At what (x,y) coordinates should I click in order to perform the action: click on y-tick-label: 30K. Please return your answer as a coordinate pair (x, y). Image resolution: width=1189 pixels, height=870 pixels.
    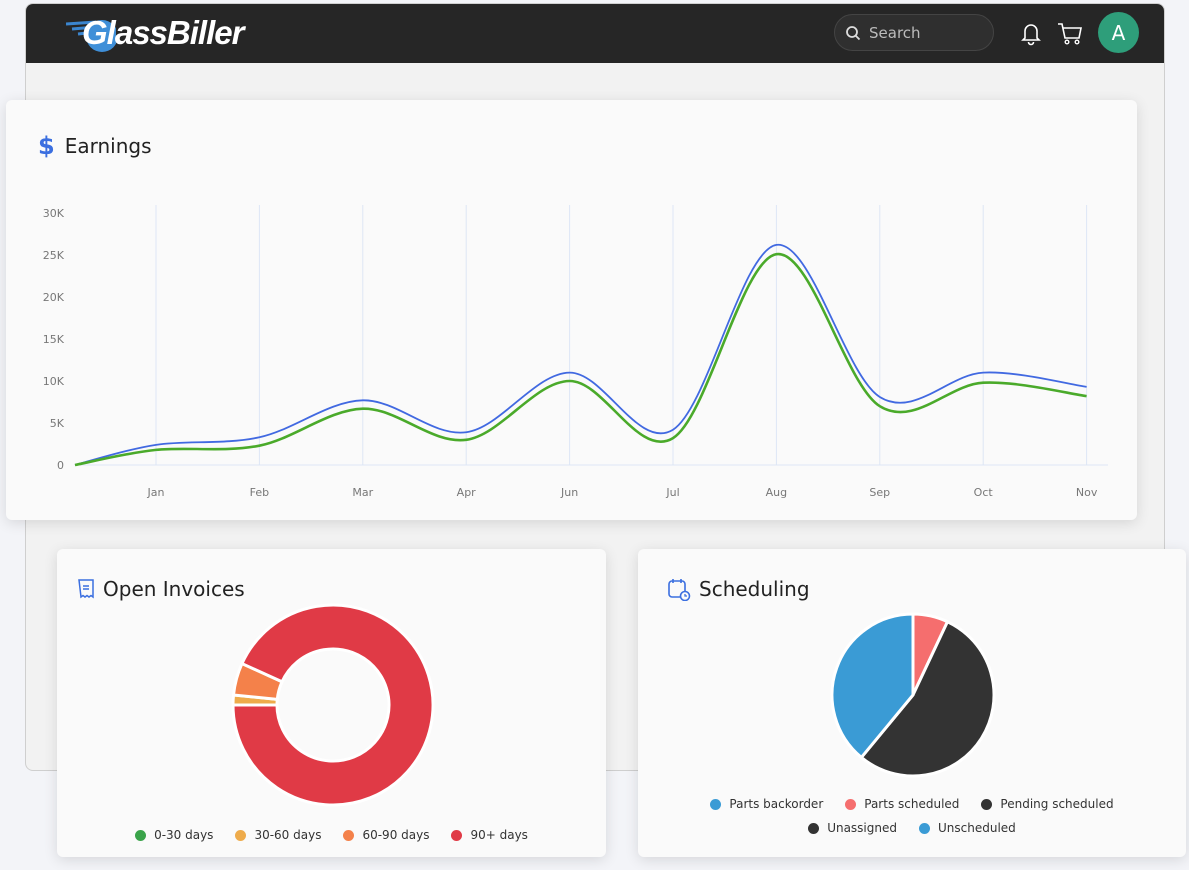
    Looking at the image, I should click on (54, 213).